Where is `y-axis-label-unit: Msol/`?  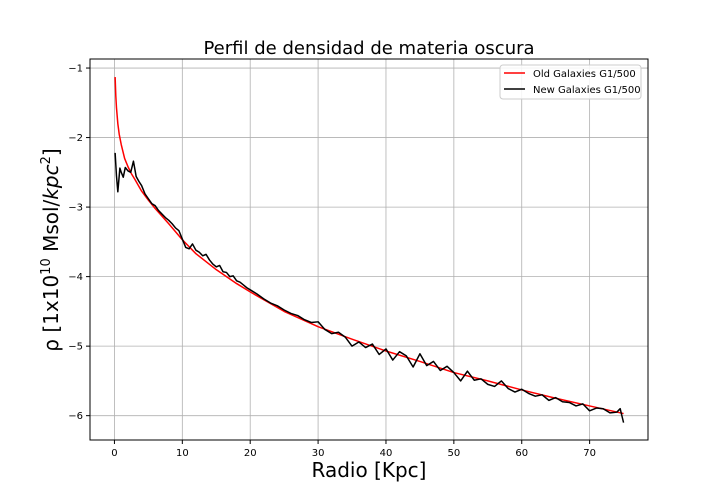
y-axis-label-unit: Msol/ is located at coordinates (51, 228).